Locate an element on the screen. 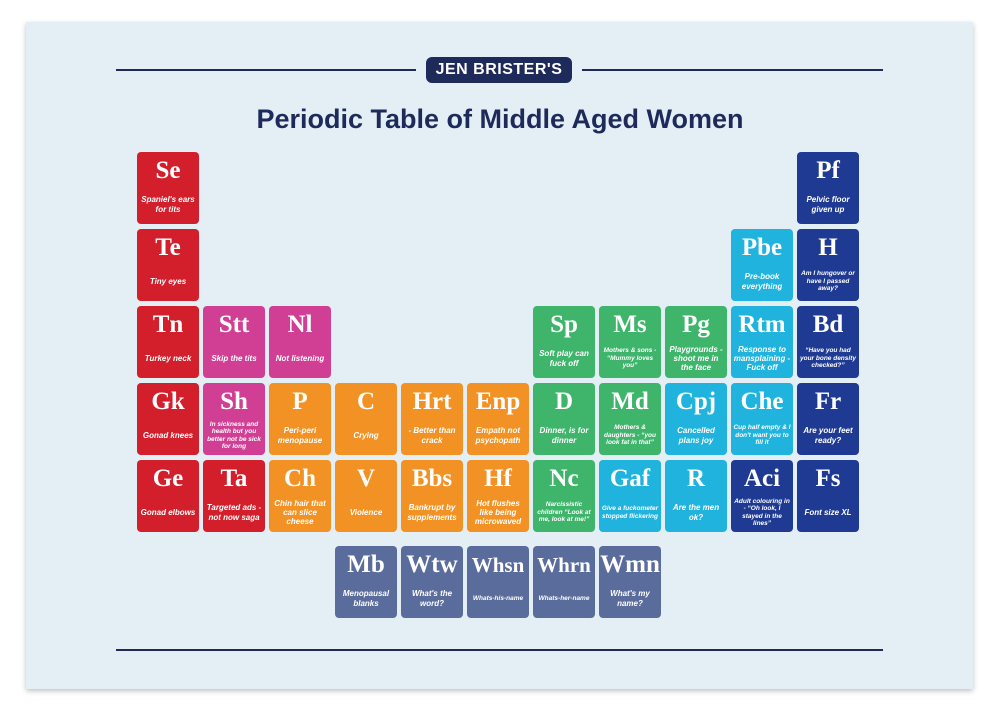 The height and width of the screenshot is (707, 1000). tile-hf: Hf Hot flushes like being microwaved is located at coordinates (498, 496).